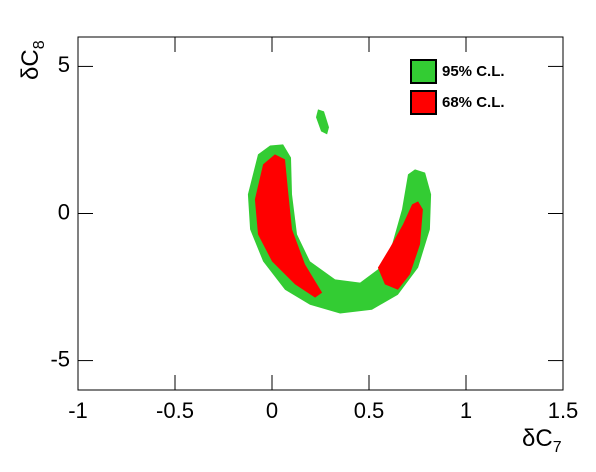 The image size is (596, 472). What do you see at coordinates (473, 71) in the screenshot?
I see `legend-label: 95% C.L.` at bounding box center [473, 71].